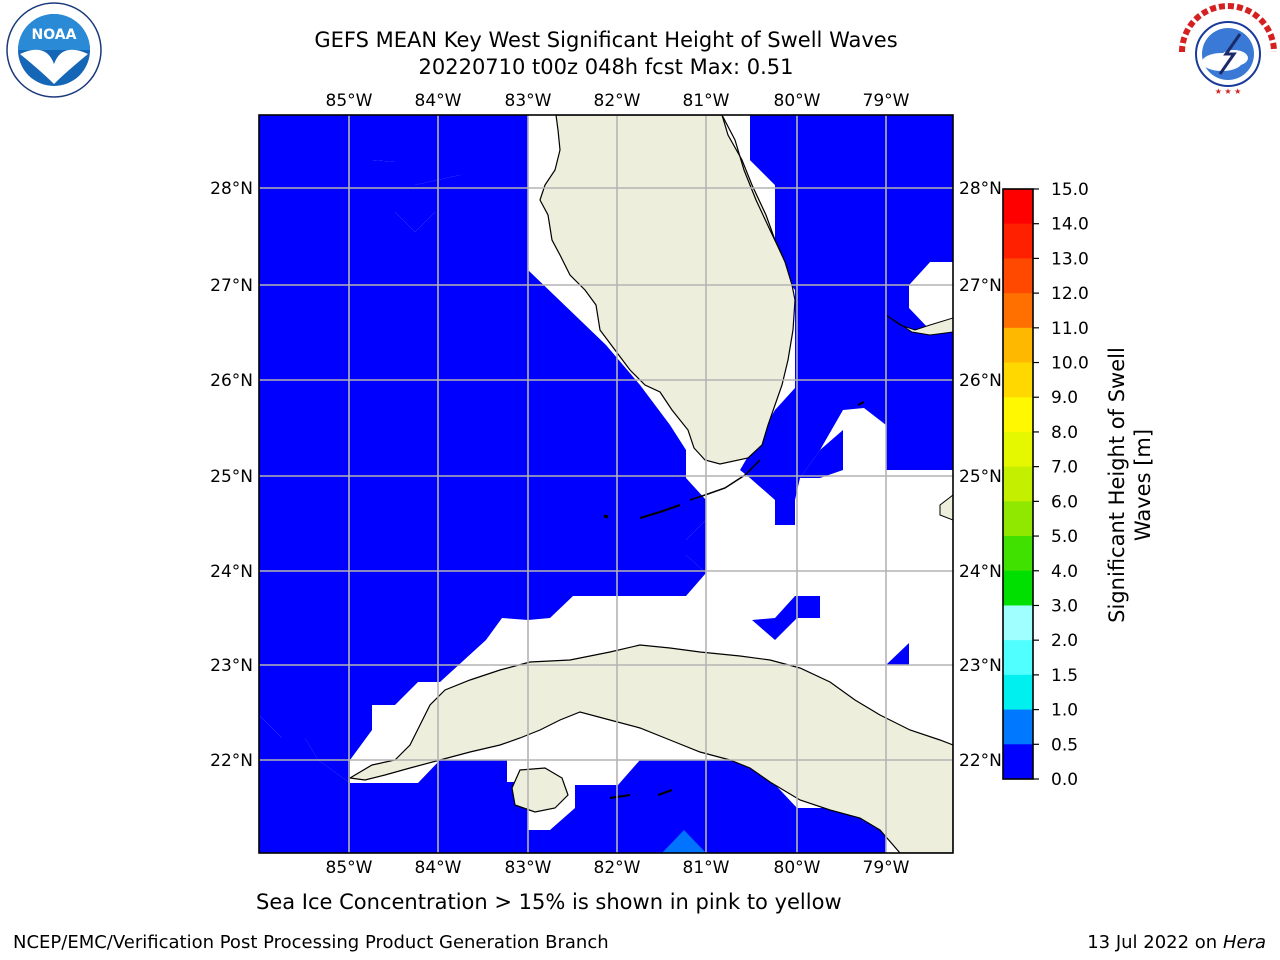 The height and width of the screenshot is (960, 1280). I want to click on lon-label-bottom: 81°W, so click(706, 868).